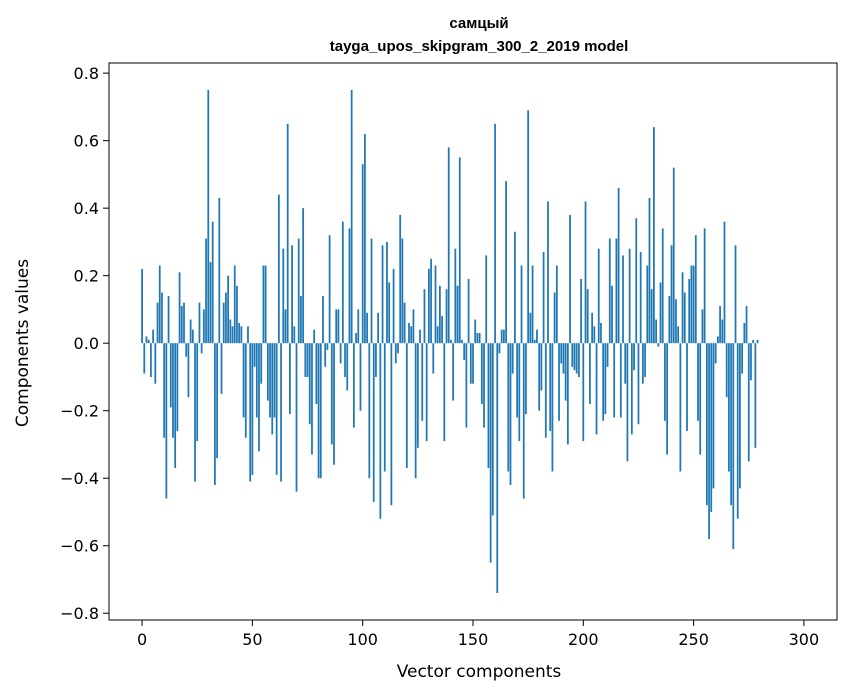  I want to click on chart-title: самцый, so click(478, 23).